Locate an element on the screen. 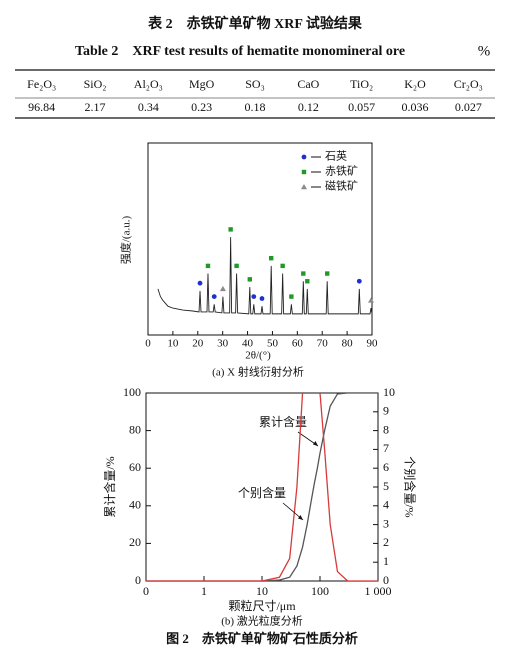 This screenshot has height=655, width=510. plot-frame is located at coordinates (260, 239).